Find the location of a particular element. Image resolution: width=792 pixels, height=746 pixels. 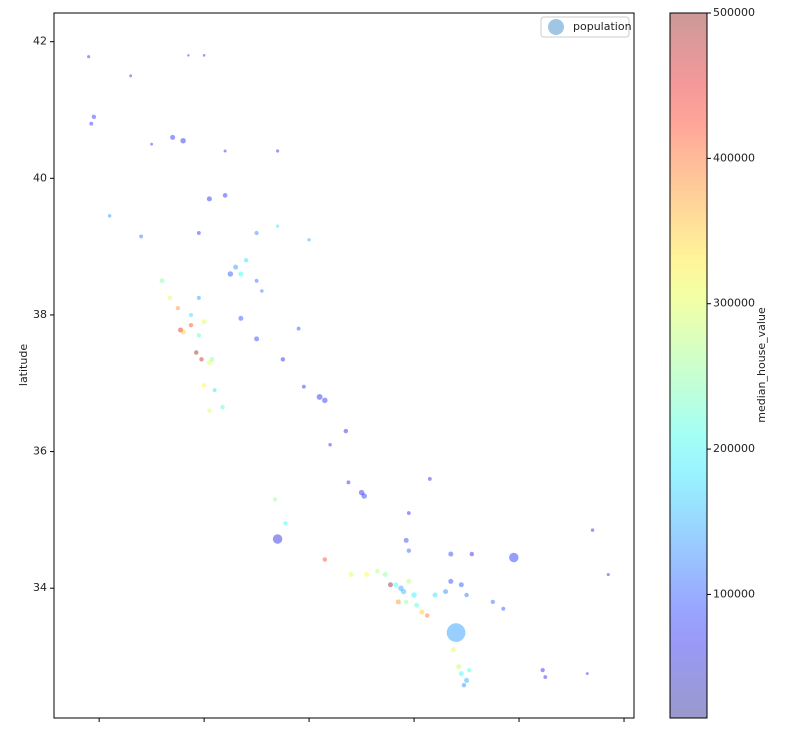

colorbar-tick-label: 400000 is located at coordinates (734, 157).